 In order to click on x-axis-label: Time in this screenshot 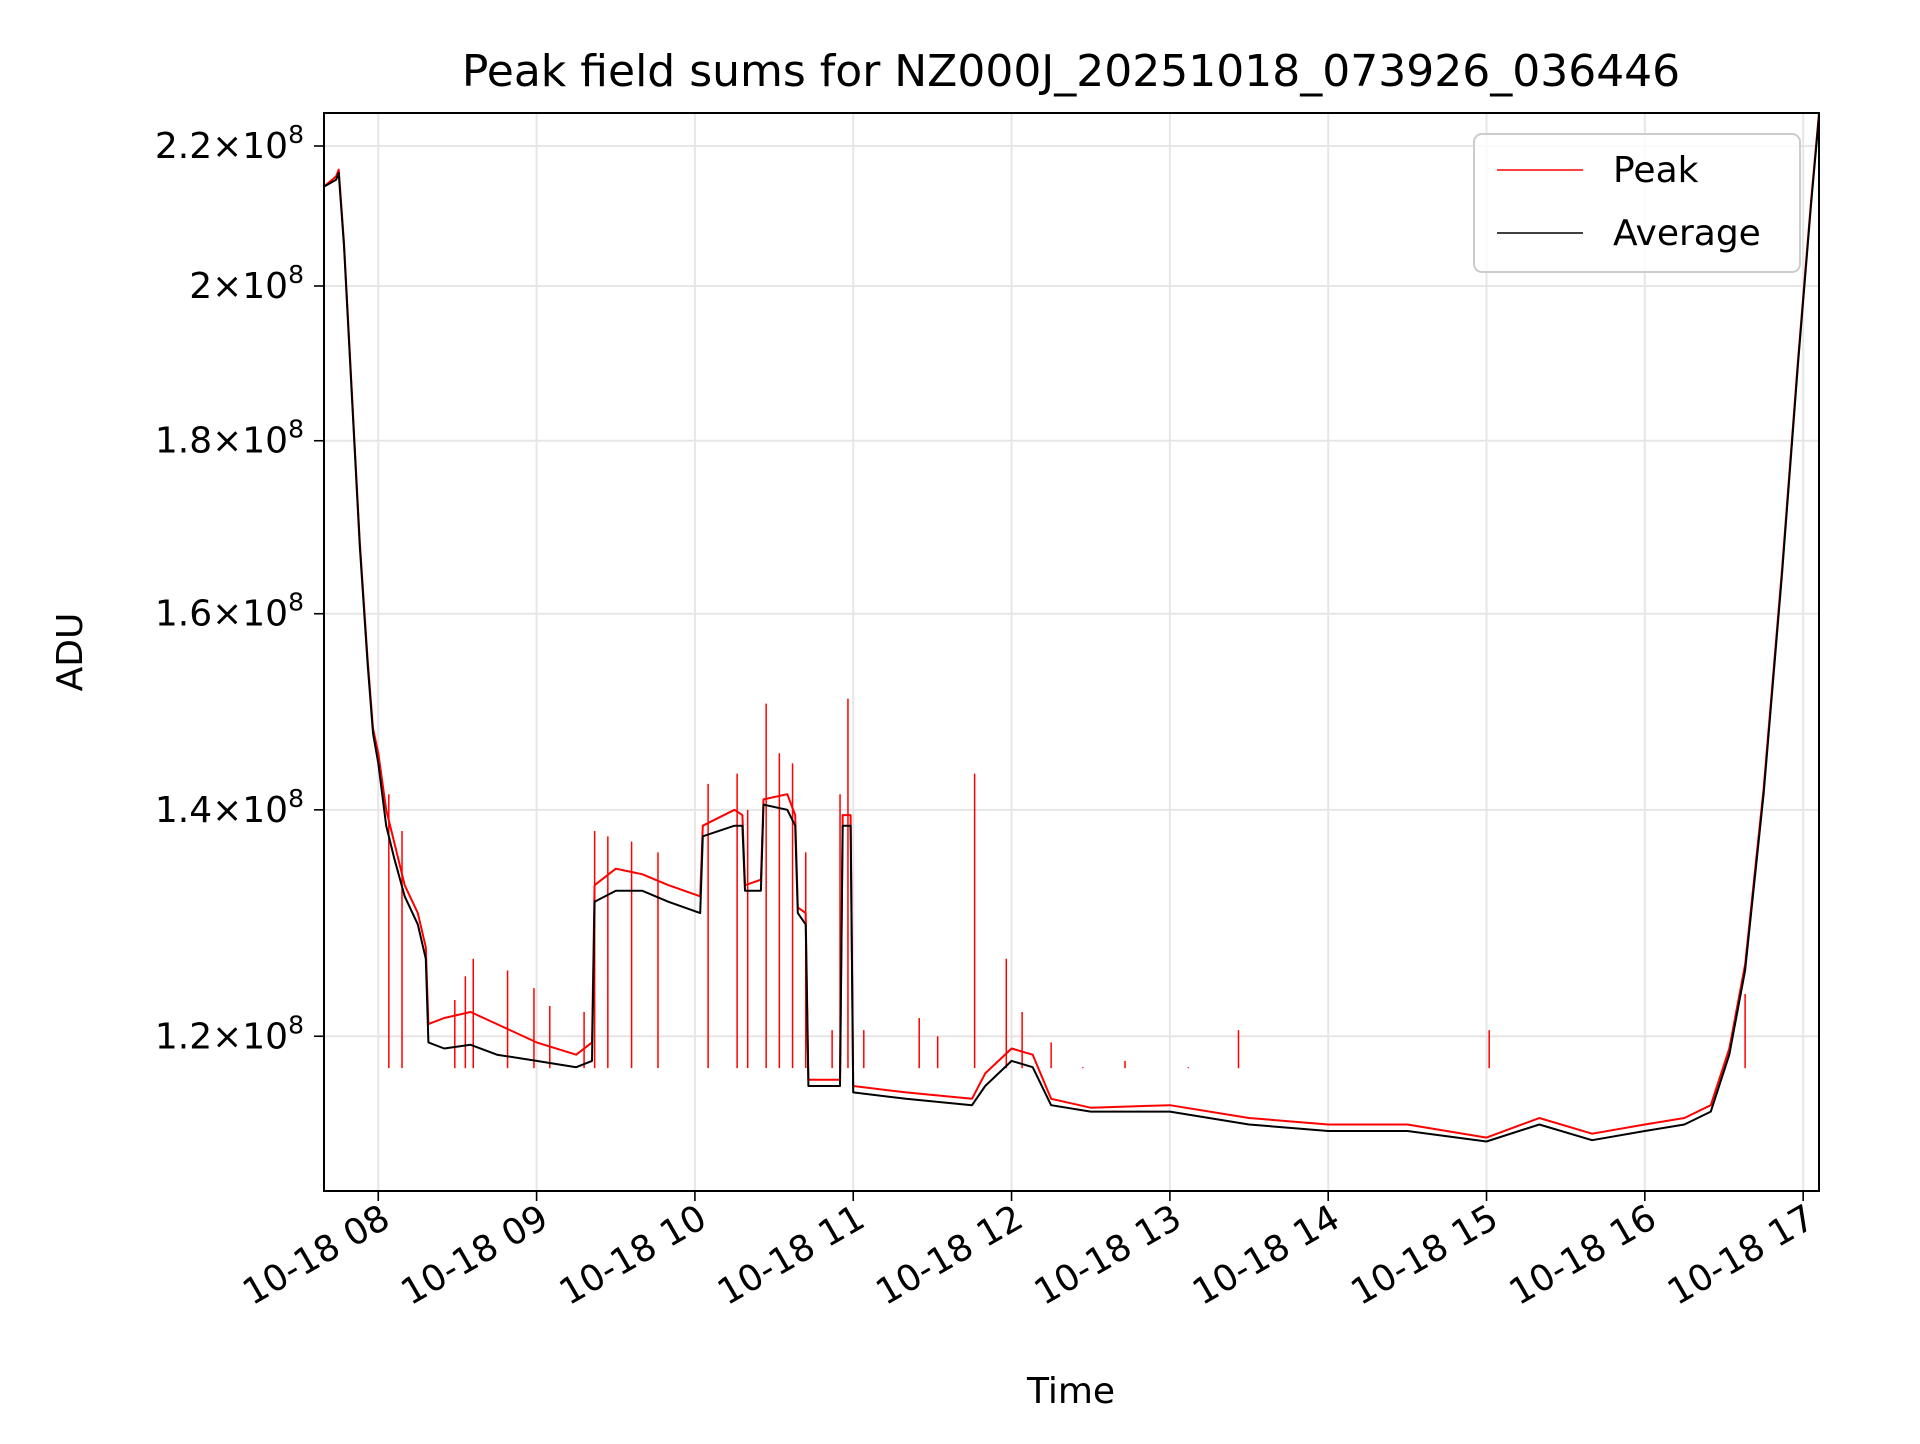, I will do `click(1070, 1391)`.